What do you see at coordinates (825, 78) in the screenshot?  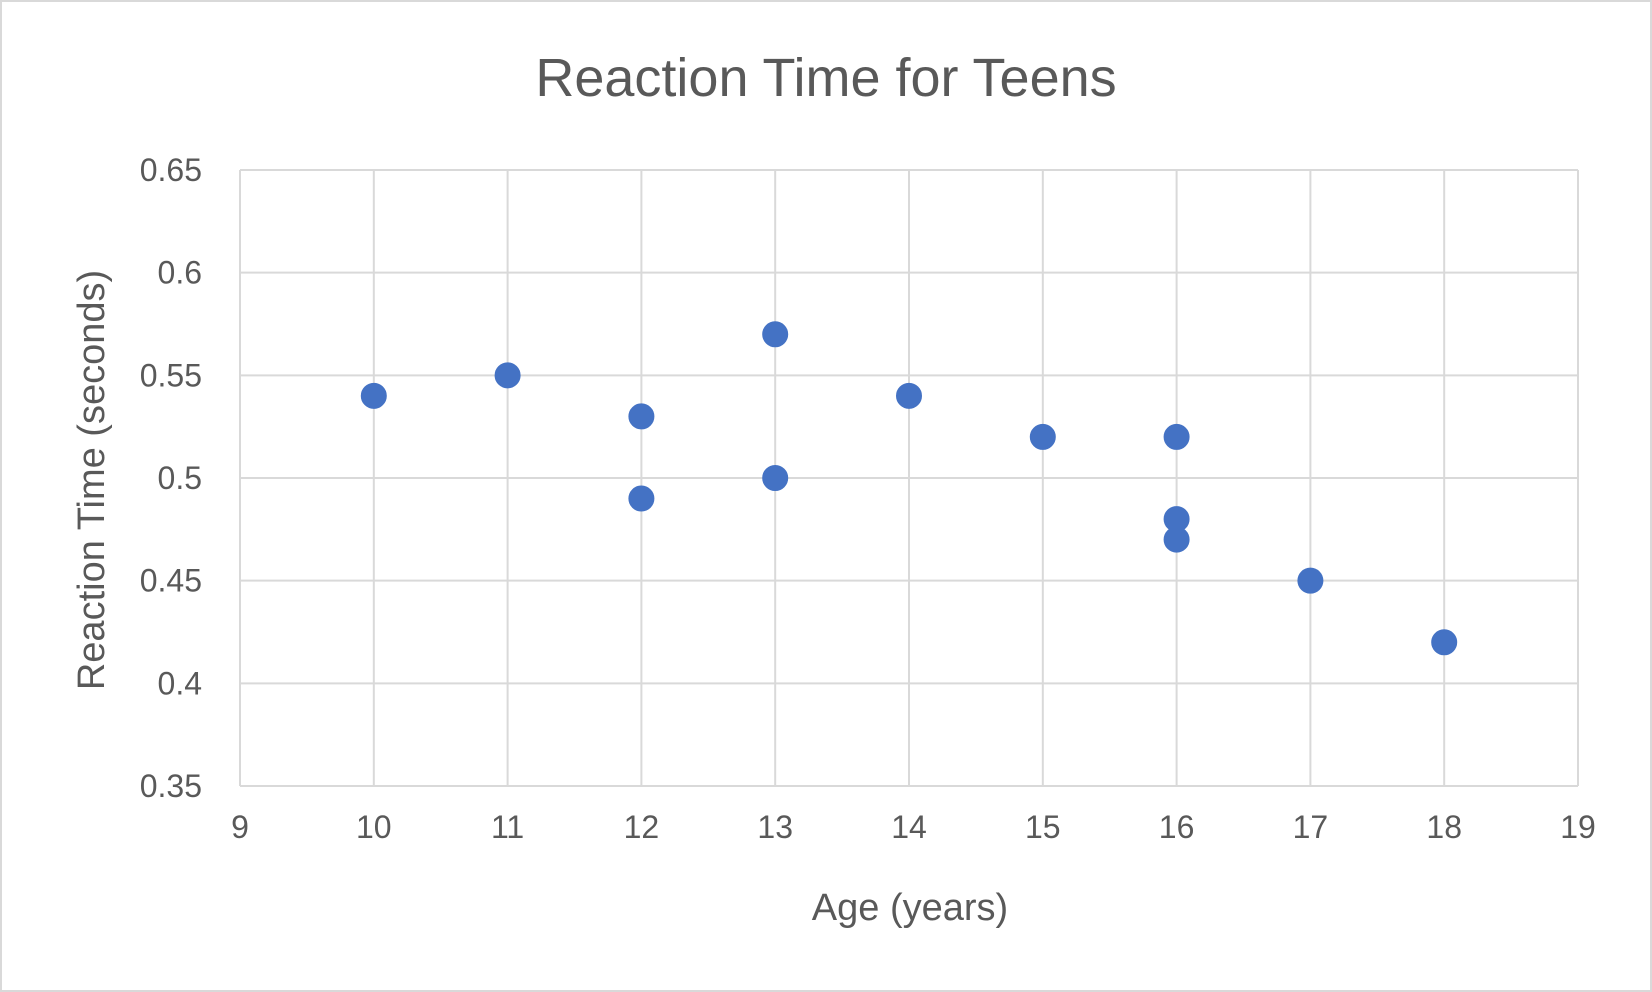 I see `chart-title: Reaction Time for Teens` at bounding box center [825, 78].